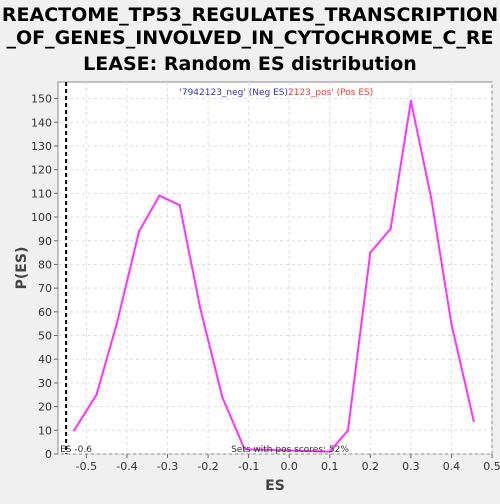 This screenshot has height=504, width=500. Describe the element at coordinates (491, 466) in the screenshot. I see `x-tick-label: 0.5` at that location.